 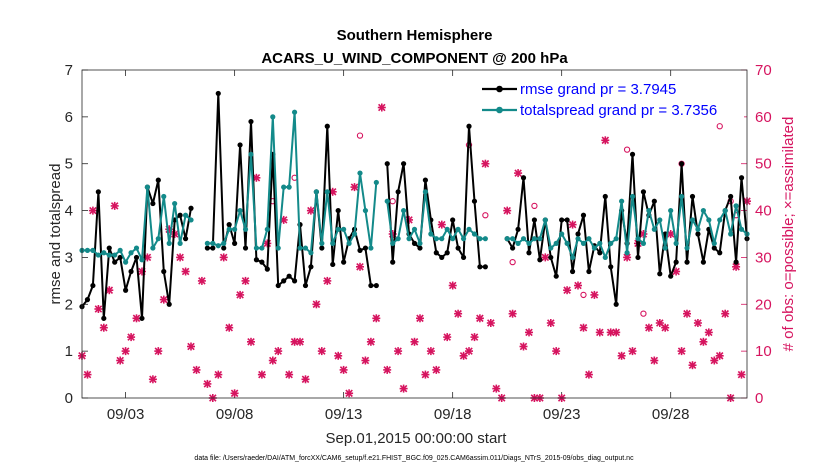 What do you see at coordinates (618, 110) in the screenshot?
I see `legend-spread-label: totalspread grand pr = 3.7356` at bounding box center [618, 110].